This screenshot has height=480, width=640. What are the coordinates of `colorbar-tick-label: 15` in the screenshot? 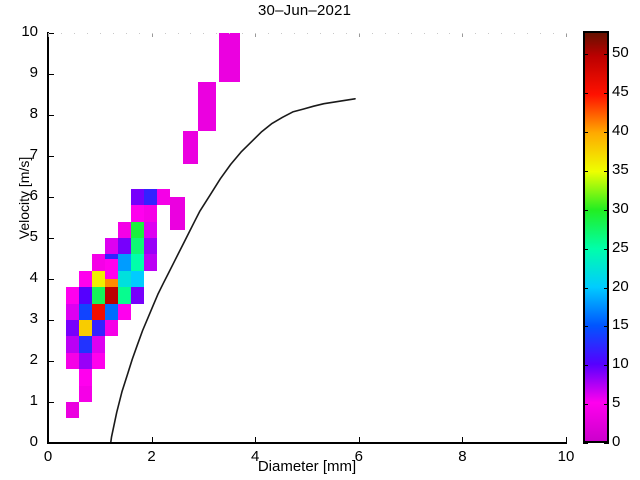 It's located at (620, 325).